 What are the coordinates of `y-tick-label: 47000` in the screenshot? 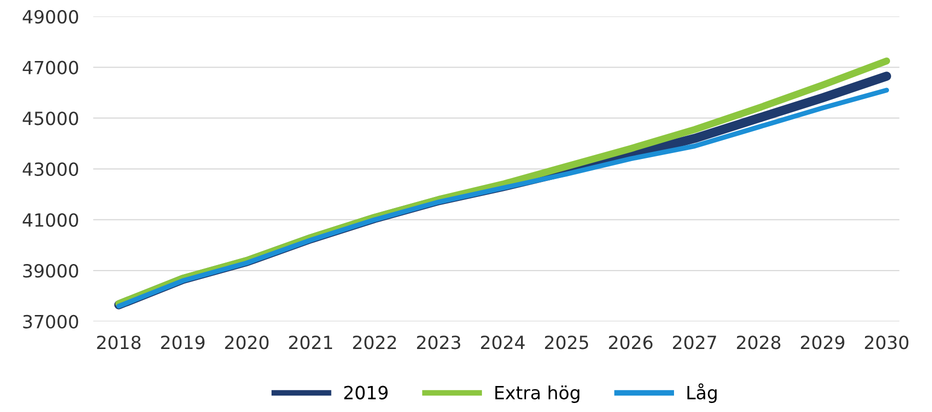 It's located at (50, 67).